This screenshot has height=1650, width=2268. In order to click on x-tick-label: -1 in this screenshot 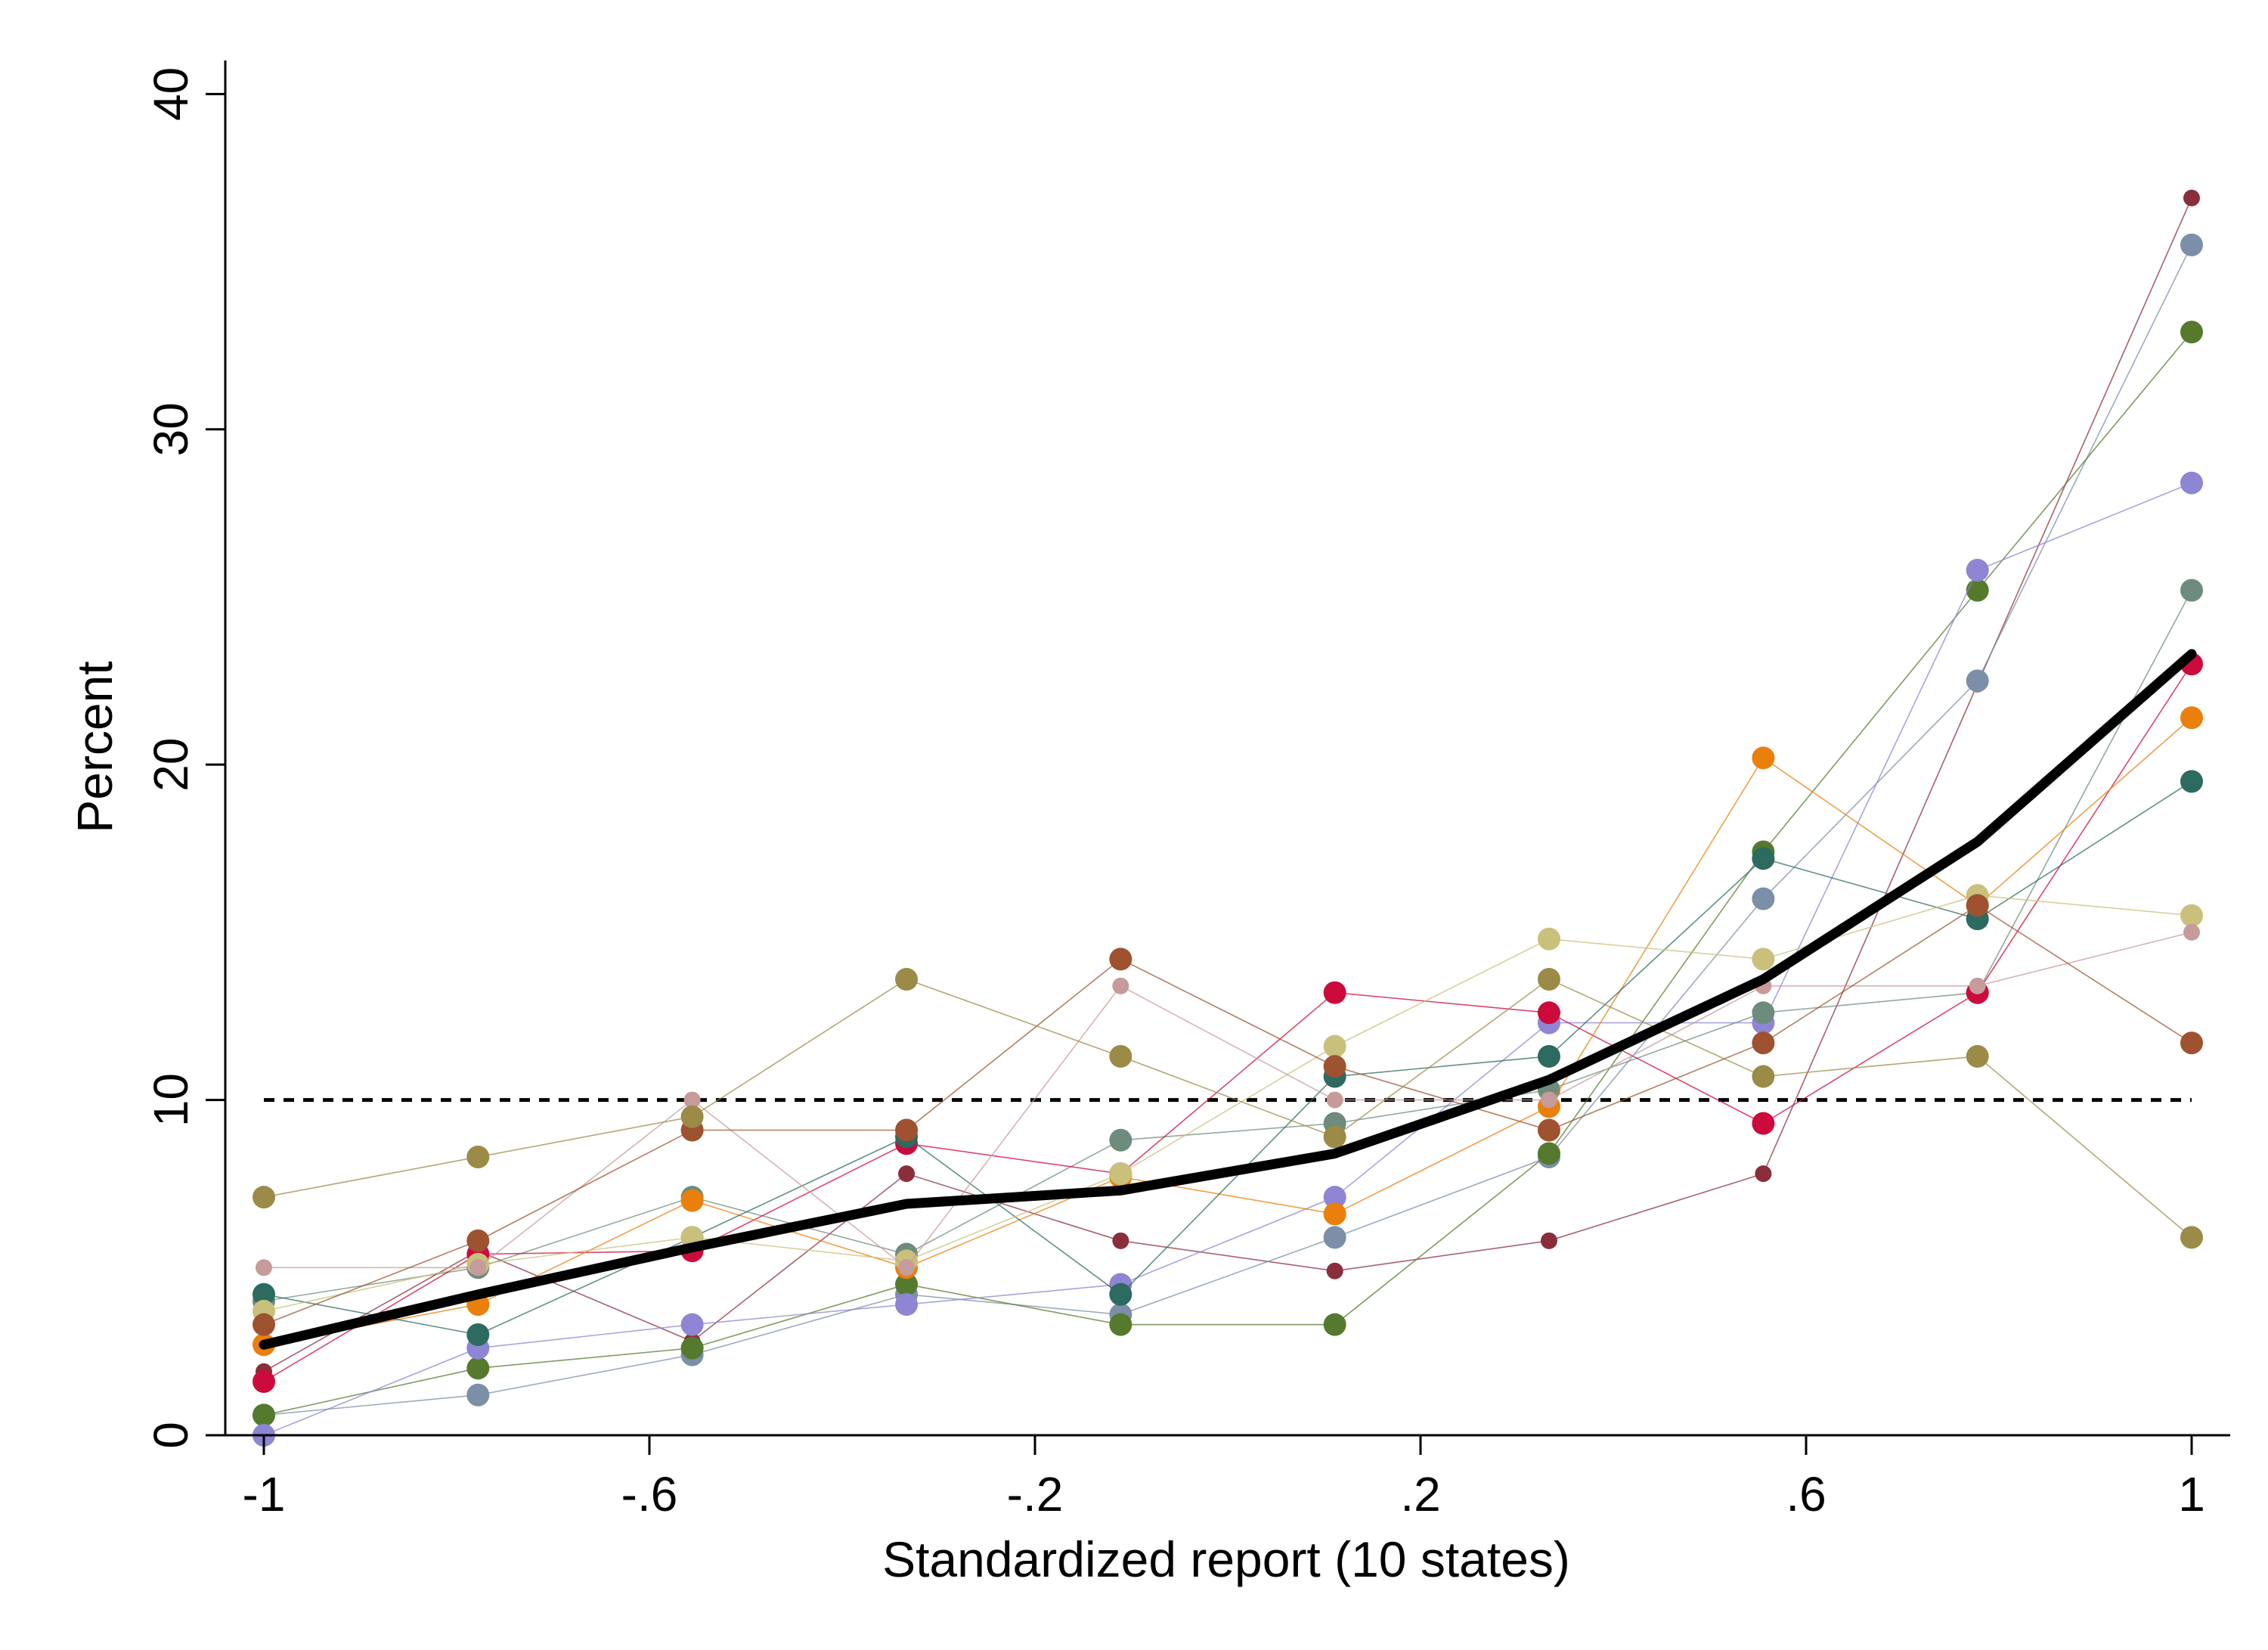, I will do `click(264, 1494)`.